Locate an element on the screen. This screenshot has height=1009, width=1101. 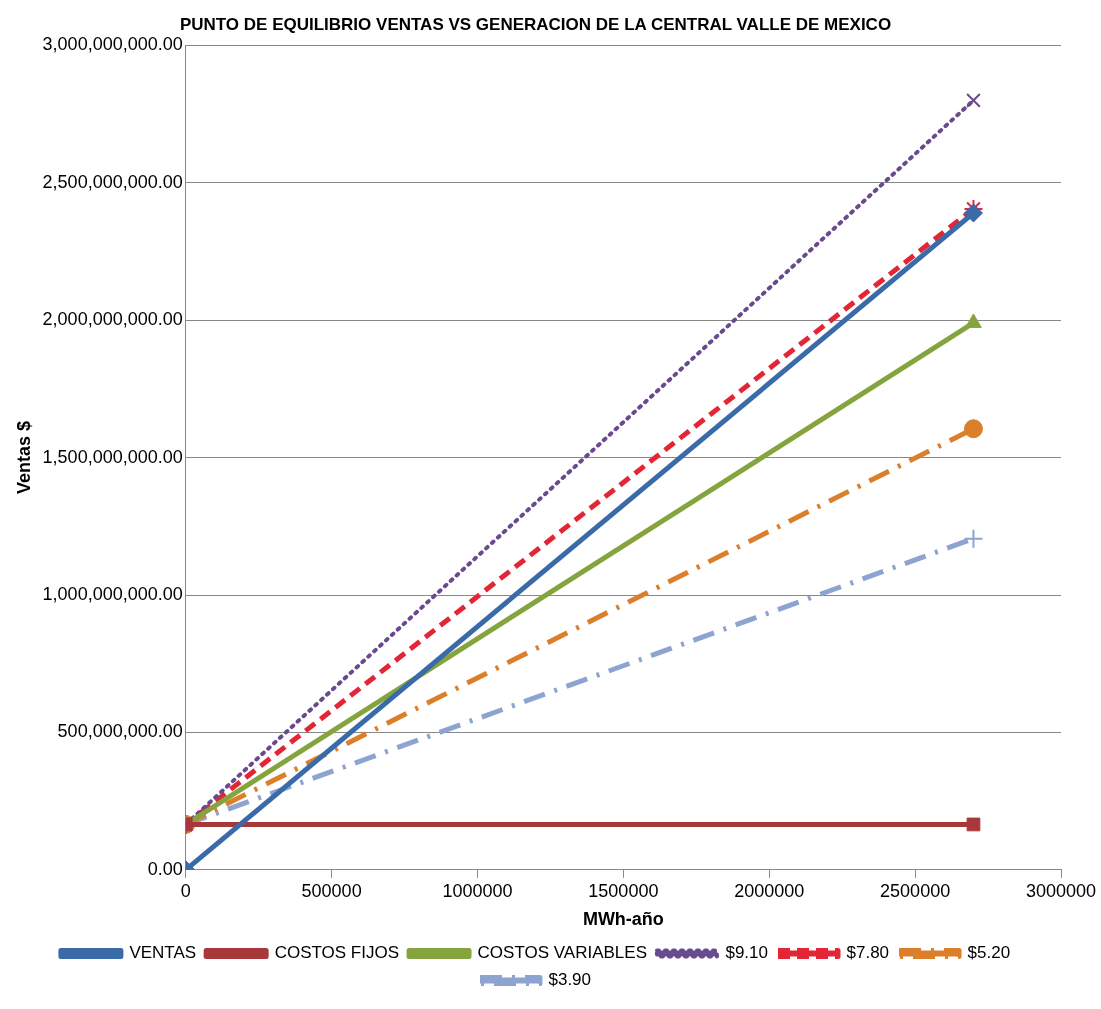
legend-label: COSTOS VARIABLES is located at coordinates (562, 953).